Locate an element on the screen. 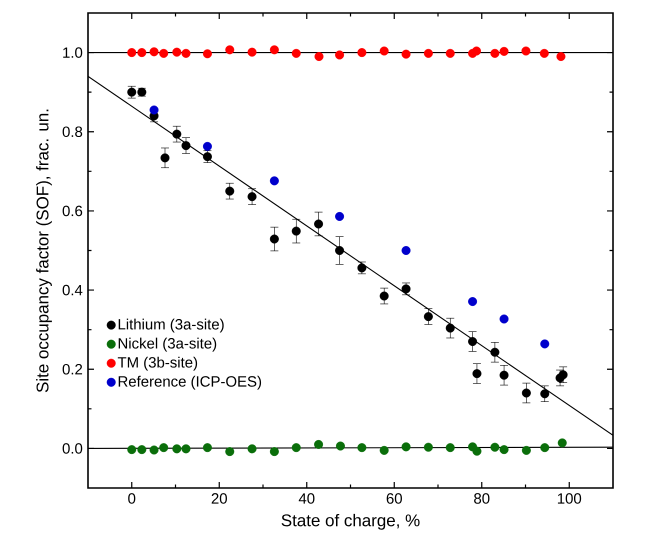  x-axis-title: State of charge, % is located at coordinates (351, 522).